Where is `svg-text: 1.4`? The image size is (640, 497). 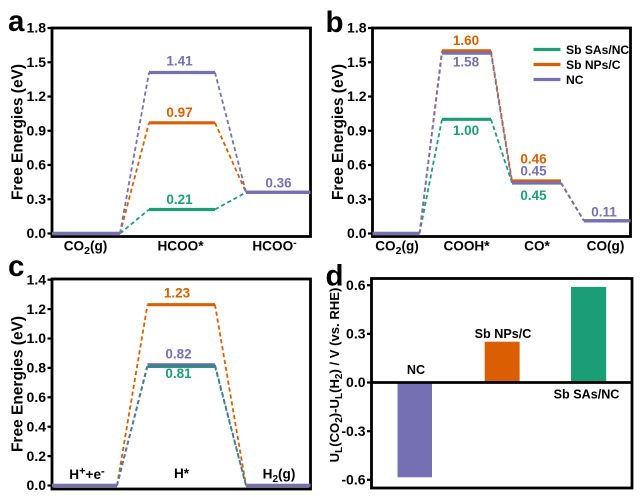
svg-text: 1.4 is located at coordinates (37, 279).